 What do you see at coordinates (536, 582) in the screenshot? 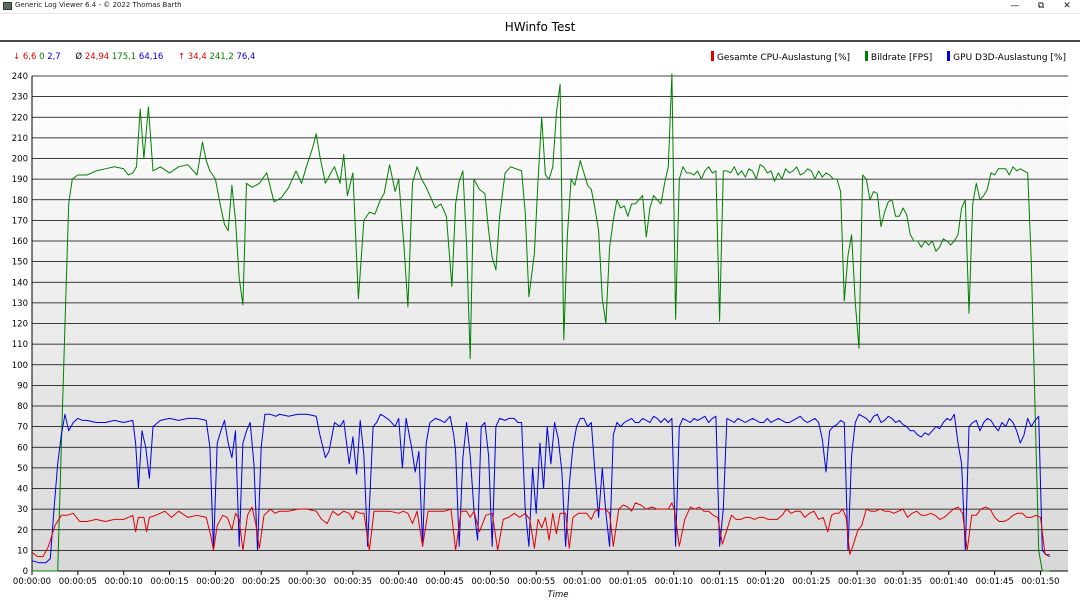
I see `x-tick-label: 00:00:55` at bounding box center [536, 582].